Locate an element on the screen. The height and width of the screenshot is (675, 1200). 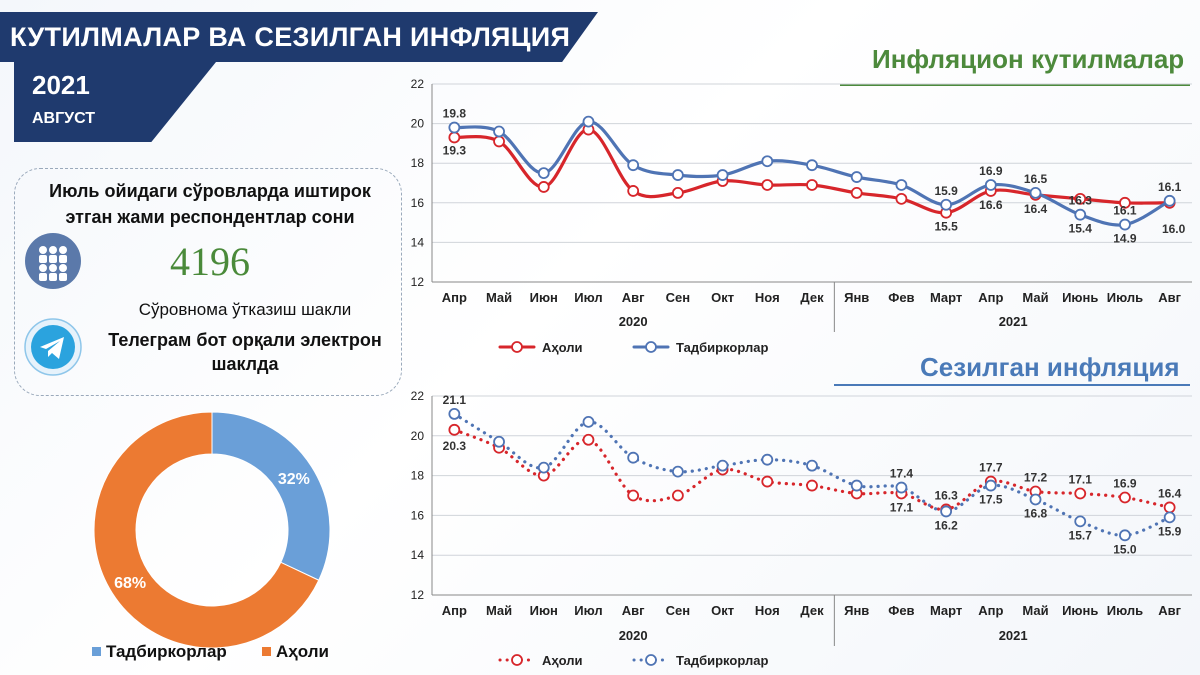
data-label: 16.5 is located at coordinates (1036, 179).